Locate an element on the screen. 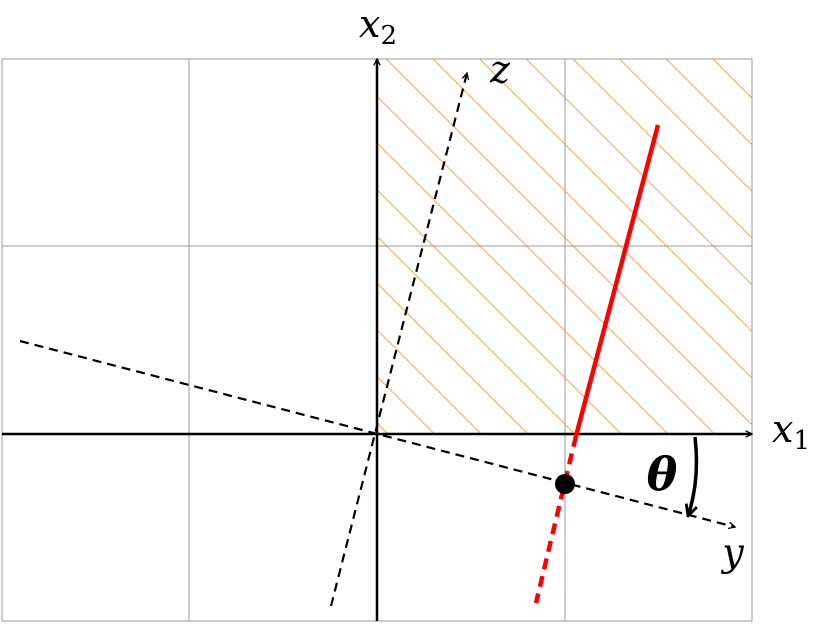 This screenshot has height=624, width=832. x2-base: x is located at coordinates (369, 24).